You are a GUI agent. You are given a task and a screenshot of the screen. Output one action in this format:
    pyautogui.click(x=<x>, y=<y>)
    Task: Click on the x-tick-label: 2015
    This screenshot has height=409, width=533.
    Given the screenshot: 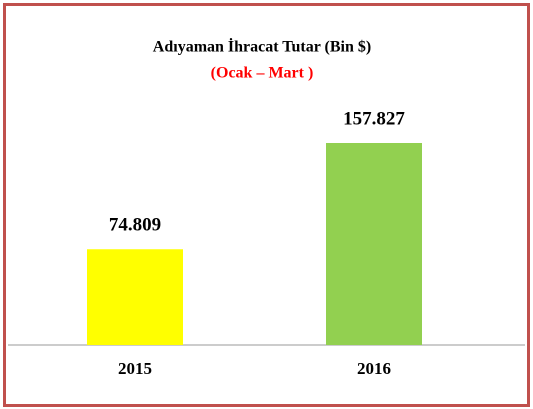 What is the action you would take?
    pyautogui.click(x=135, y=368)
    